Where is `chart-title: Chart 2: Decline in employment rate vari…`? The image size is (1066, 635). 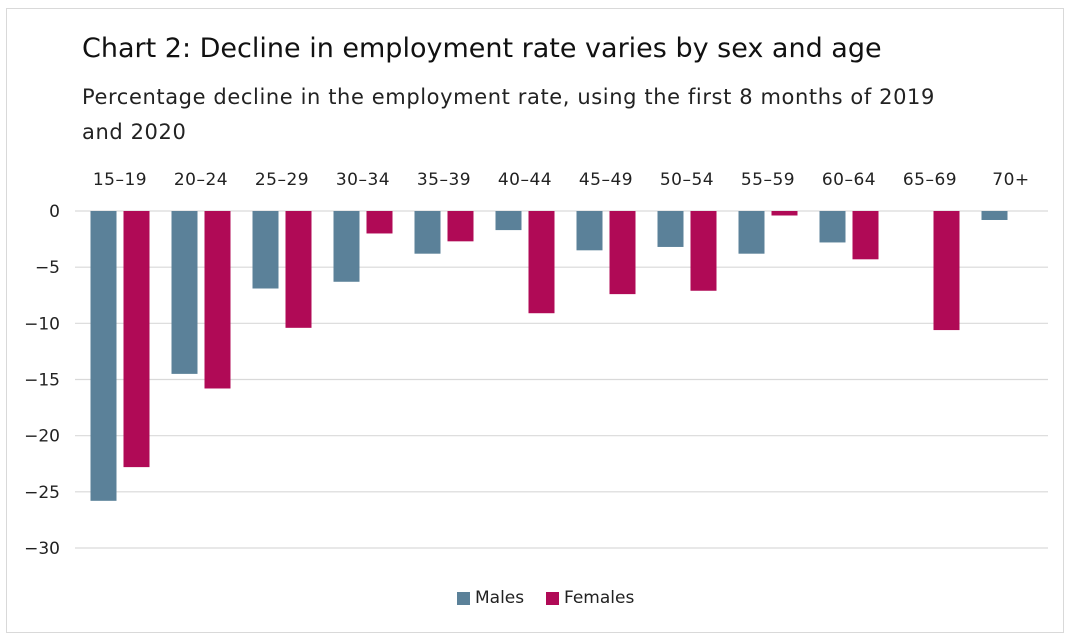 chart-title: Chart 2: Decline in employment rate vari… is located at coordinates (482, 48).